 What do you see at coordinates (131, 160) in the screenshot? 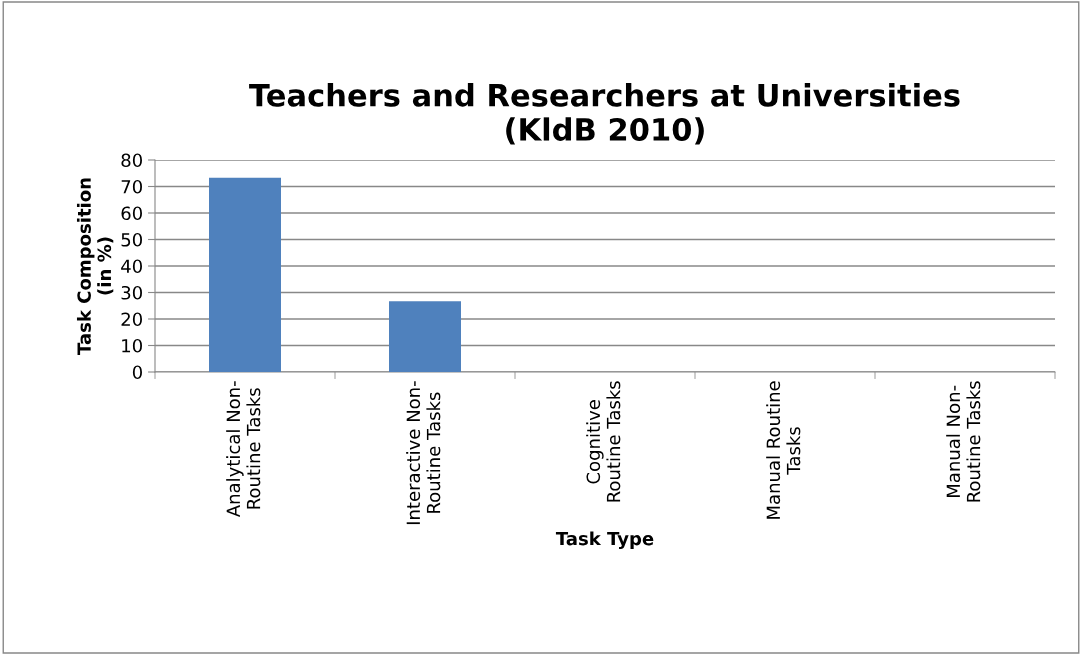
I see `y-tick-label: 80` at bounding box center [131, 160].